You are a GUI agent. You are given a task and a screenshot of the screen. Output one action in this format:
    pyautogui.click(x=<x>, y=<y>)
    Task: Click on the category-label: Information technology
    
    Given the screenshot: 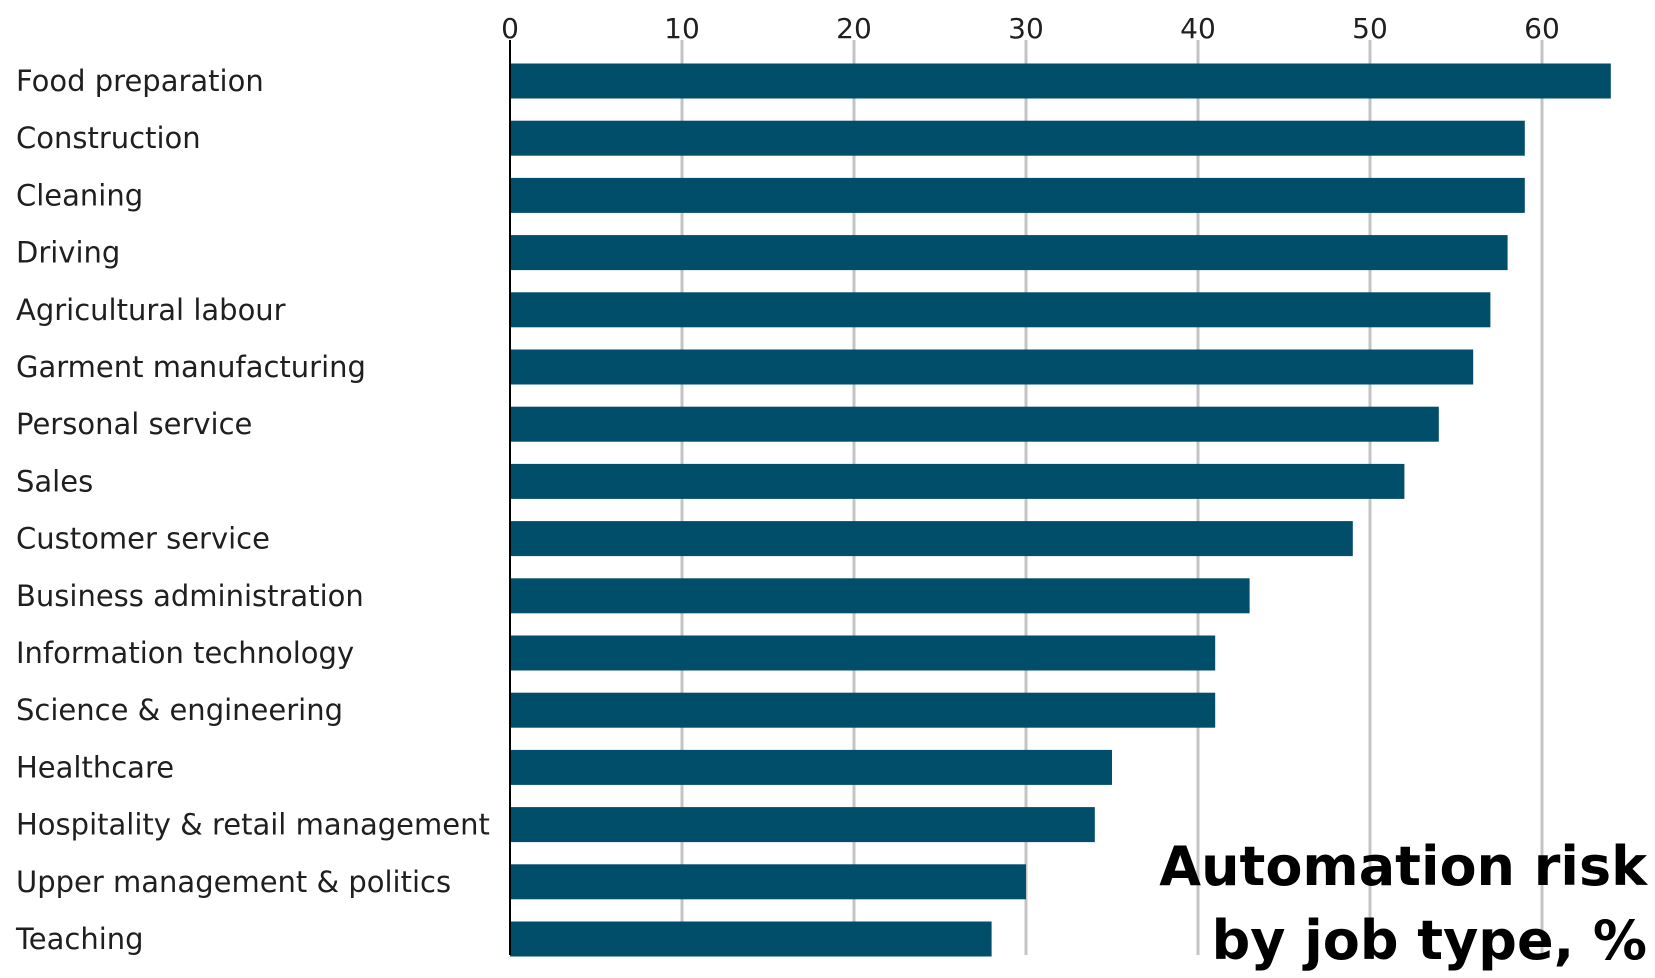 What is the action you would take?
    pyautogui.click(x=185, y=653)
    